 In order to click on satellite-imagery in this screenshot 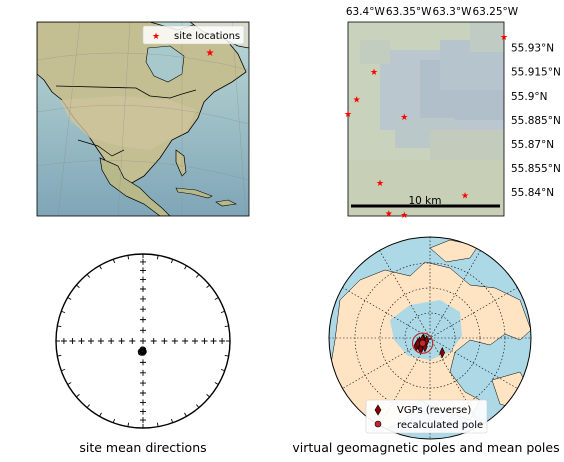, I will do `click(426, 119)`.